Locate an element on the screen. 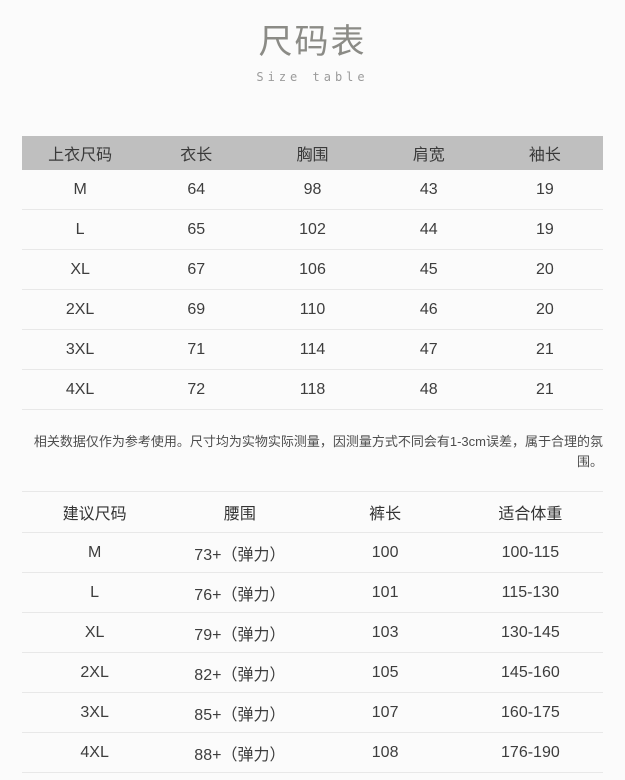  table-cell: 82+（弹力） is located at coordinates (240, 675).